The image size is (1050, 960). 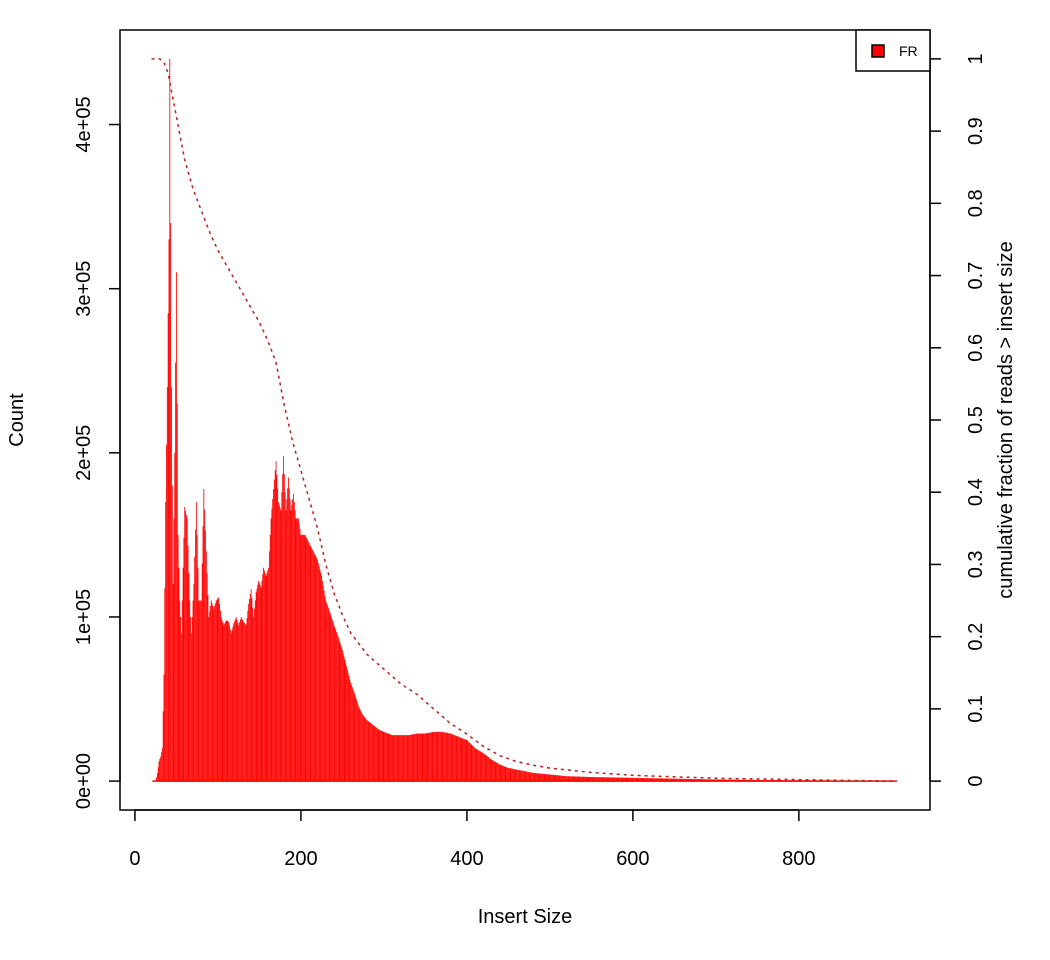 I want to click on legend-label-fr: FR, so click(x=908, y=51).